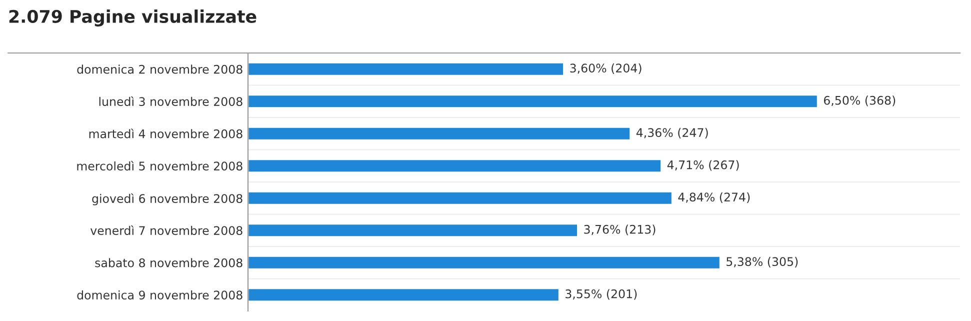 The height and width of the screenshot is (321, 971). Describe the element at coordinates (166, 230) in the screenshot. I see `y-tick-label: venerdì 7 novembre 2008` at that location.